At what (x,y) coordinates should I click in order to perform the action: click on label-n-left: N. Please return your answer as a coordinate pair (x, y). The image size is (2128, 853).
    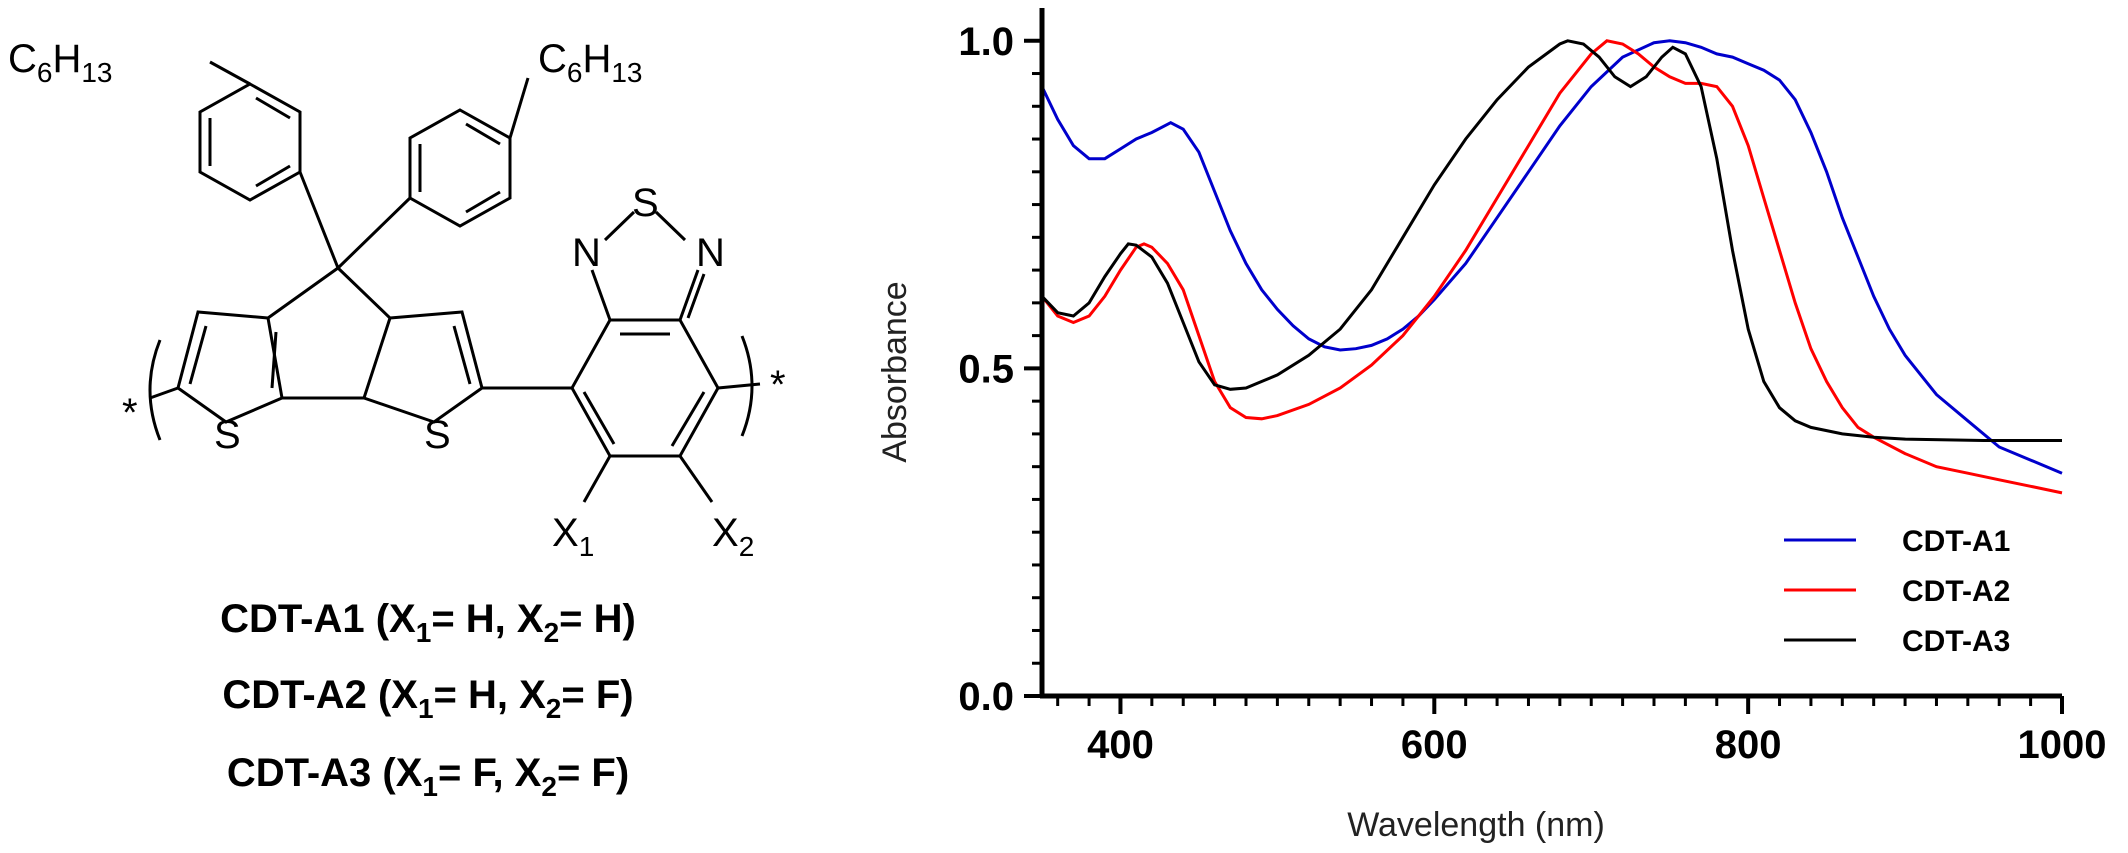
    Looking at the image, I should click on (586, 253).